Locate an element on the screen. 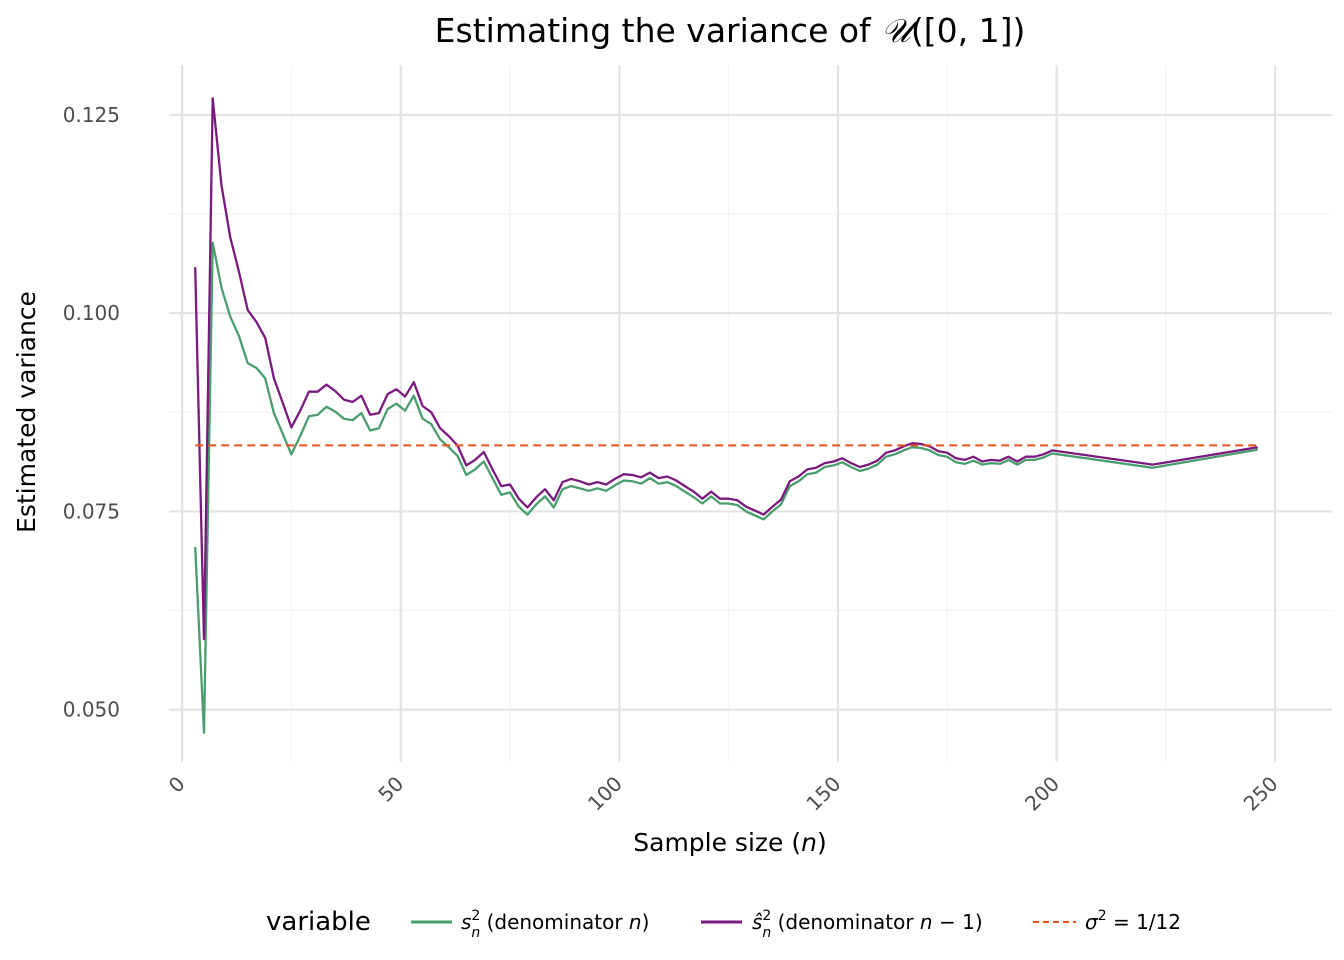 The height and width of the screenshot is (960, 1344). legend-label-shat2n: ŝ2 n (denominator n − 1) is located at coordinates (867, 924).